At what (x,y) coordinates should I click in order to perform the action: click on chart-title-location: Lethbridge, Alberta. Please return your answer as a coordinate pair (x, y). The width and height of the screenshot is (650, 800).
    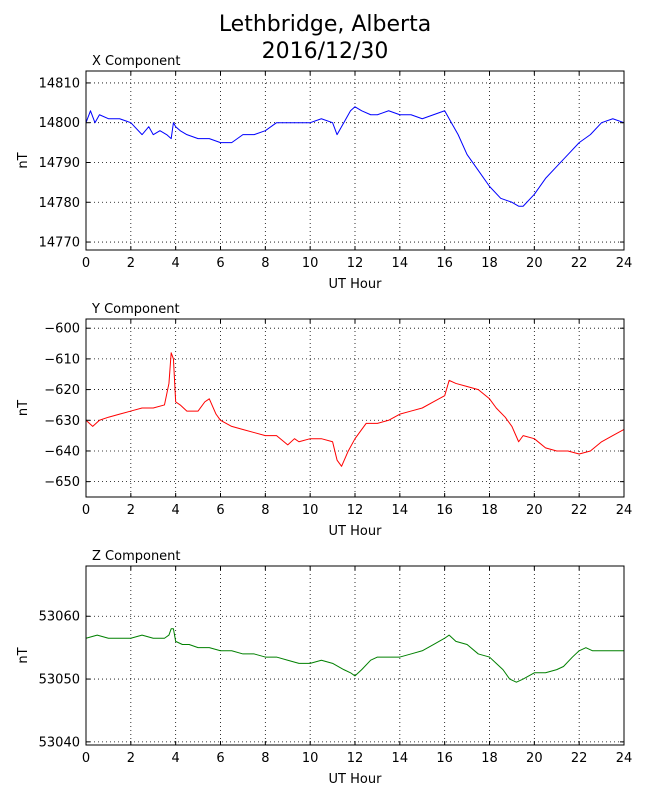
    Looking at the image, I should click on (325, 24).